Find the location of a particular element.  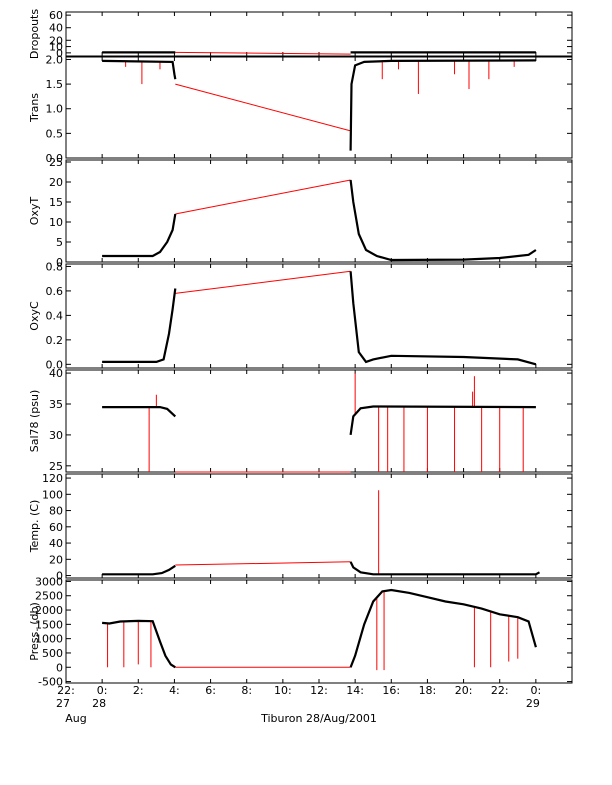

y-tick-label: 0.4 is located at coordinates (55, 315).